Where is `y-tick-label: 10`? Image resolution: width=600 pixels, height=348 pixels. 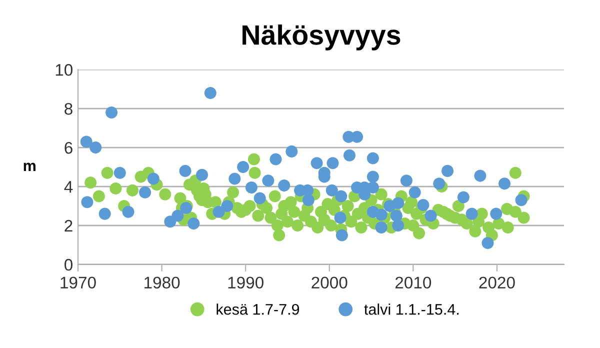 y-tick-label: 10 is located at coordinates (64, 70).